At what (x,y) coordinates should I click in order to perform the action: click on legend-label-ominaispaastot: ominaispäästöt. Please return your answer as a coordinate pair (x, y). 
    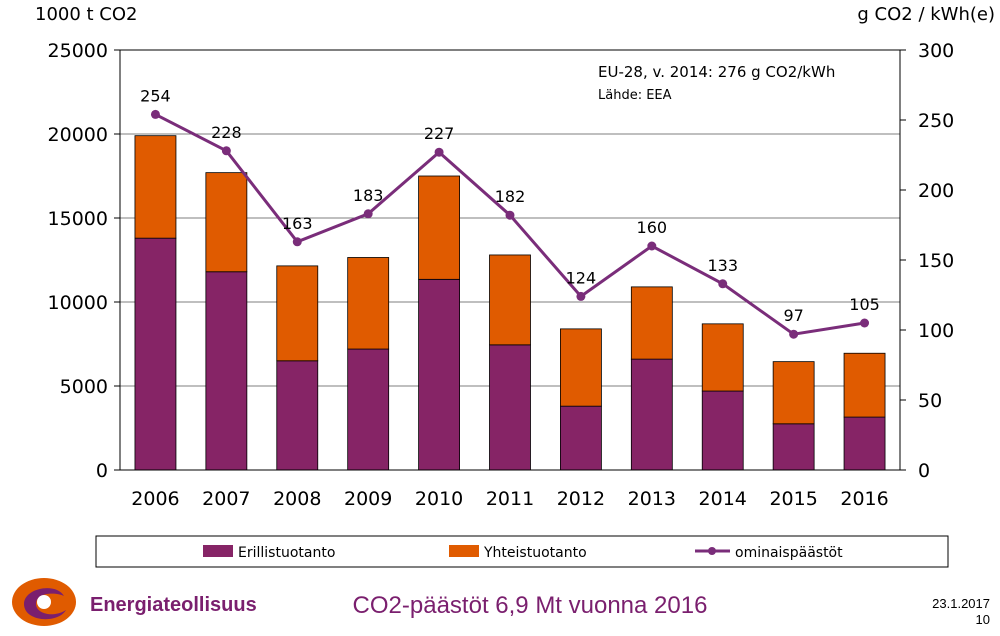
    Looking at the image, I should click on (789, 553).